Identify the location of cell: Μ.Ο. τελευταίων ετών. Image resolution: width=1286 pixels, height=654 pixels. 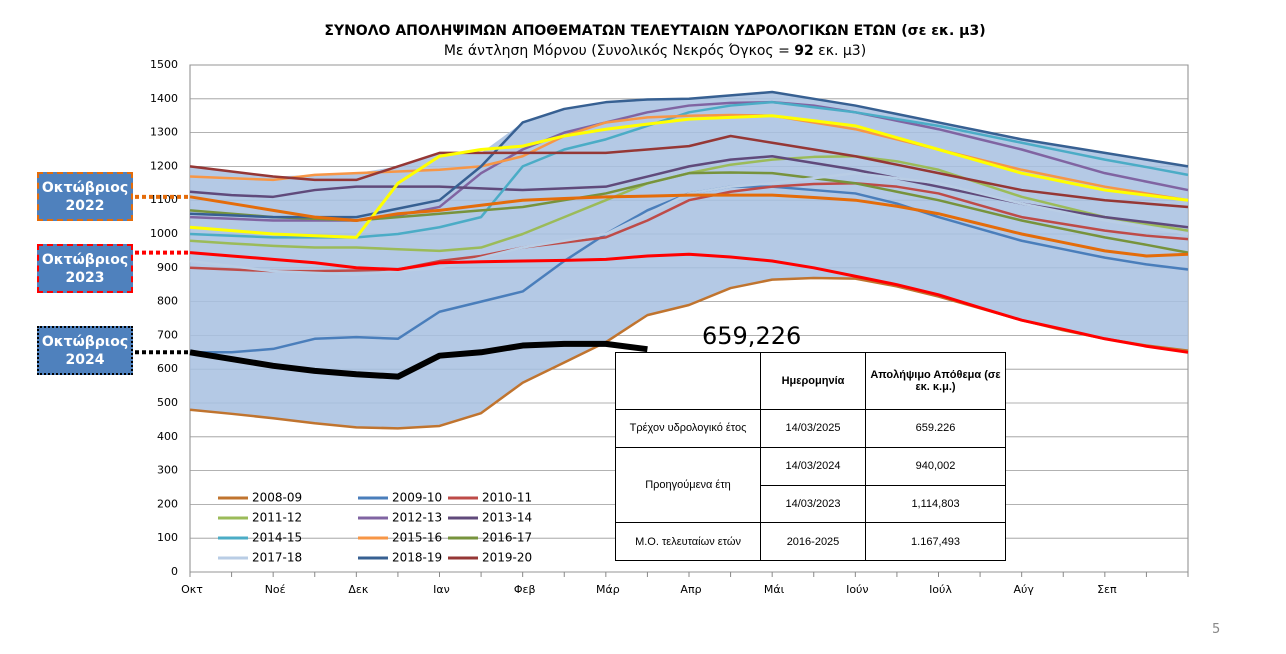
(688, 541).